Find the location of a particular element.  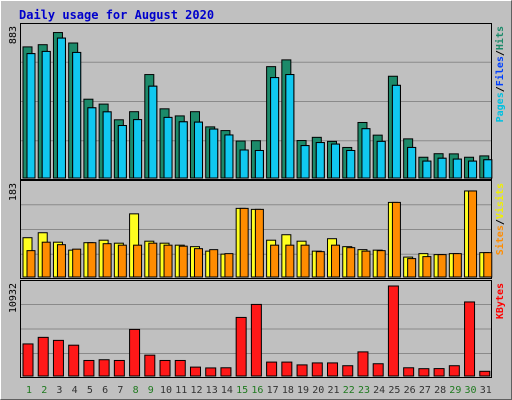

legend-sites: Sites is located at coordinates (500, 240).